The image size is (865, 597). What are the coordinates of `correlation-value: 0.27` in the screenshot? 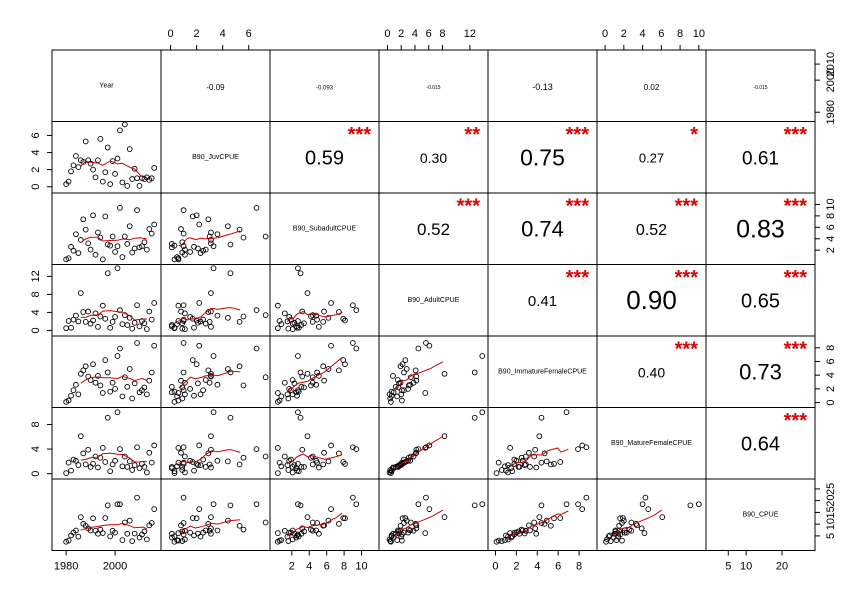 It's located at (651, 158).